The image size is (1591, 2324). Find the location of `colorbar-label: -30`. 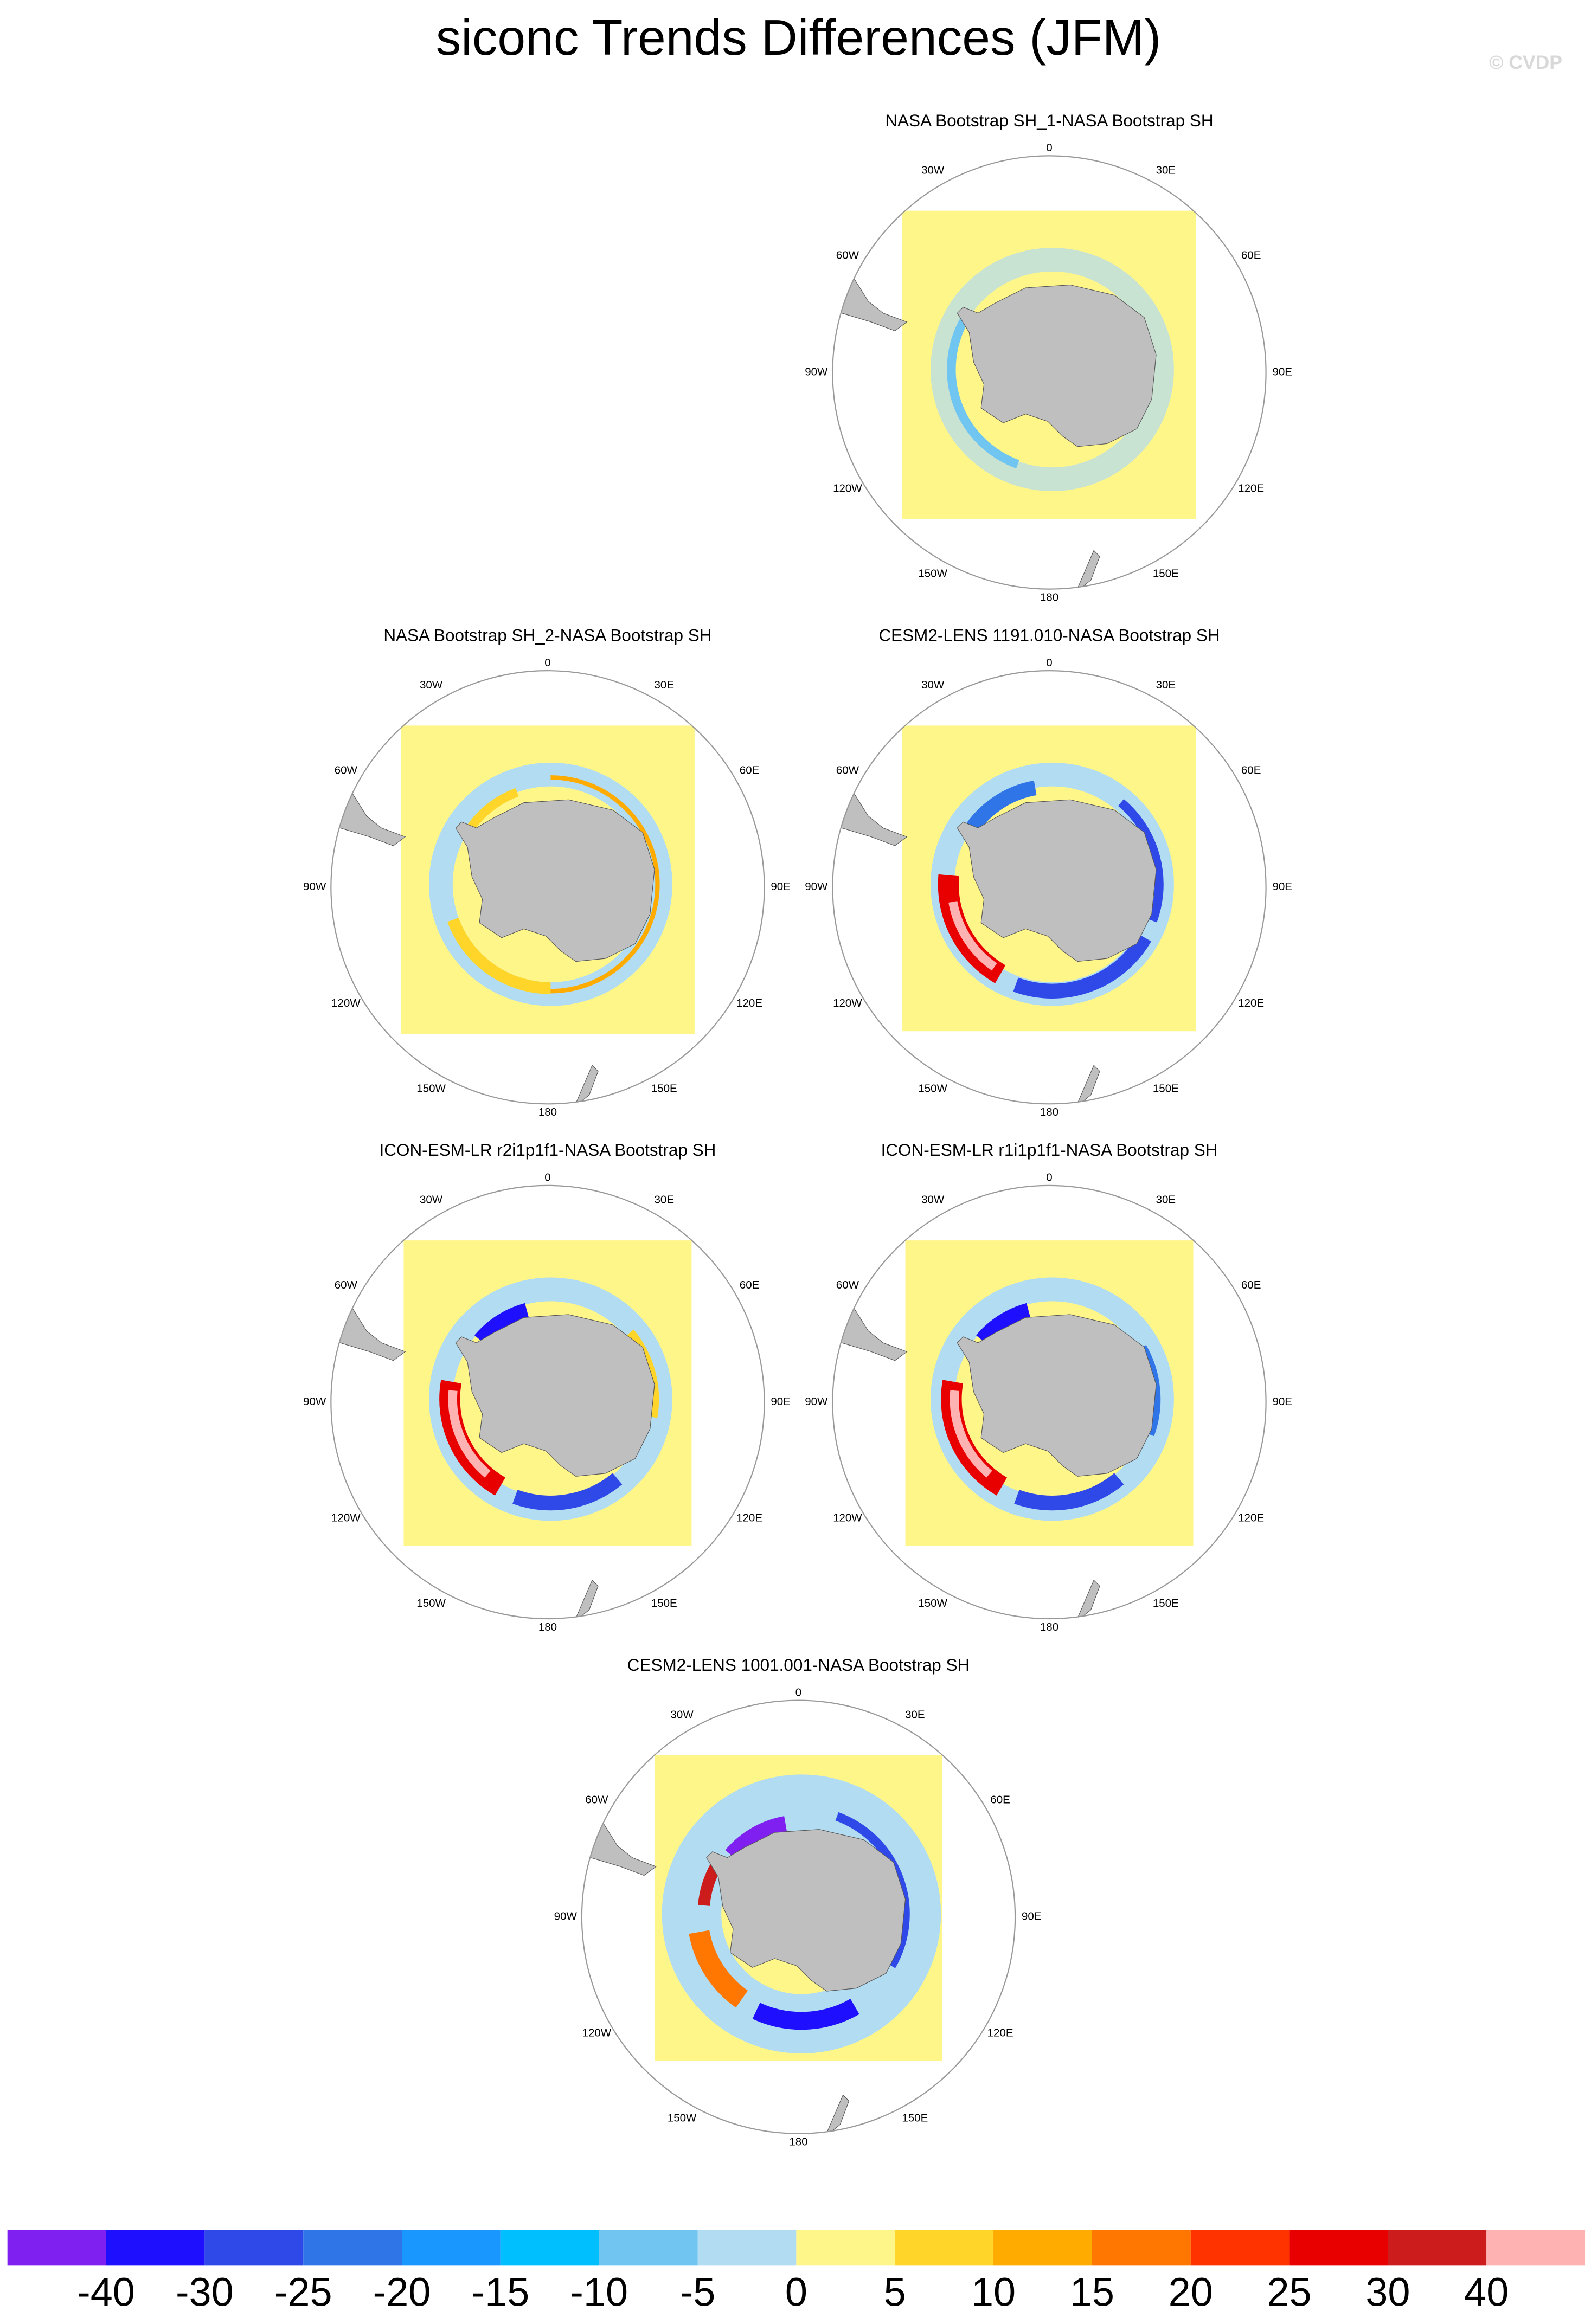

colorbar-label: -30 is located at coordinates (205, 2292).